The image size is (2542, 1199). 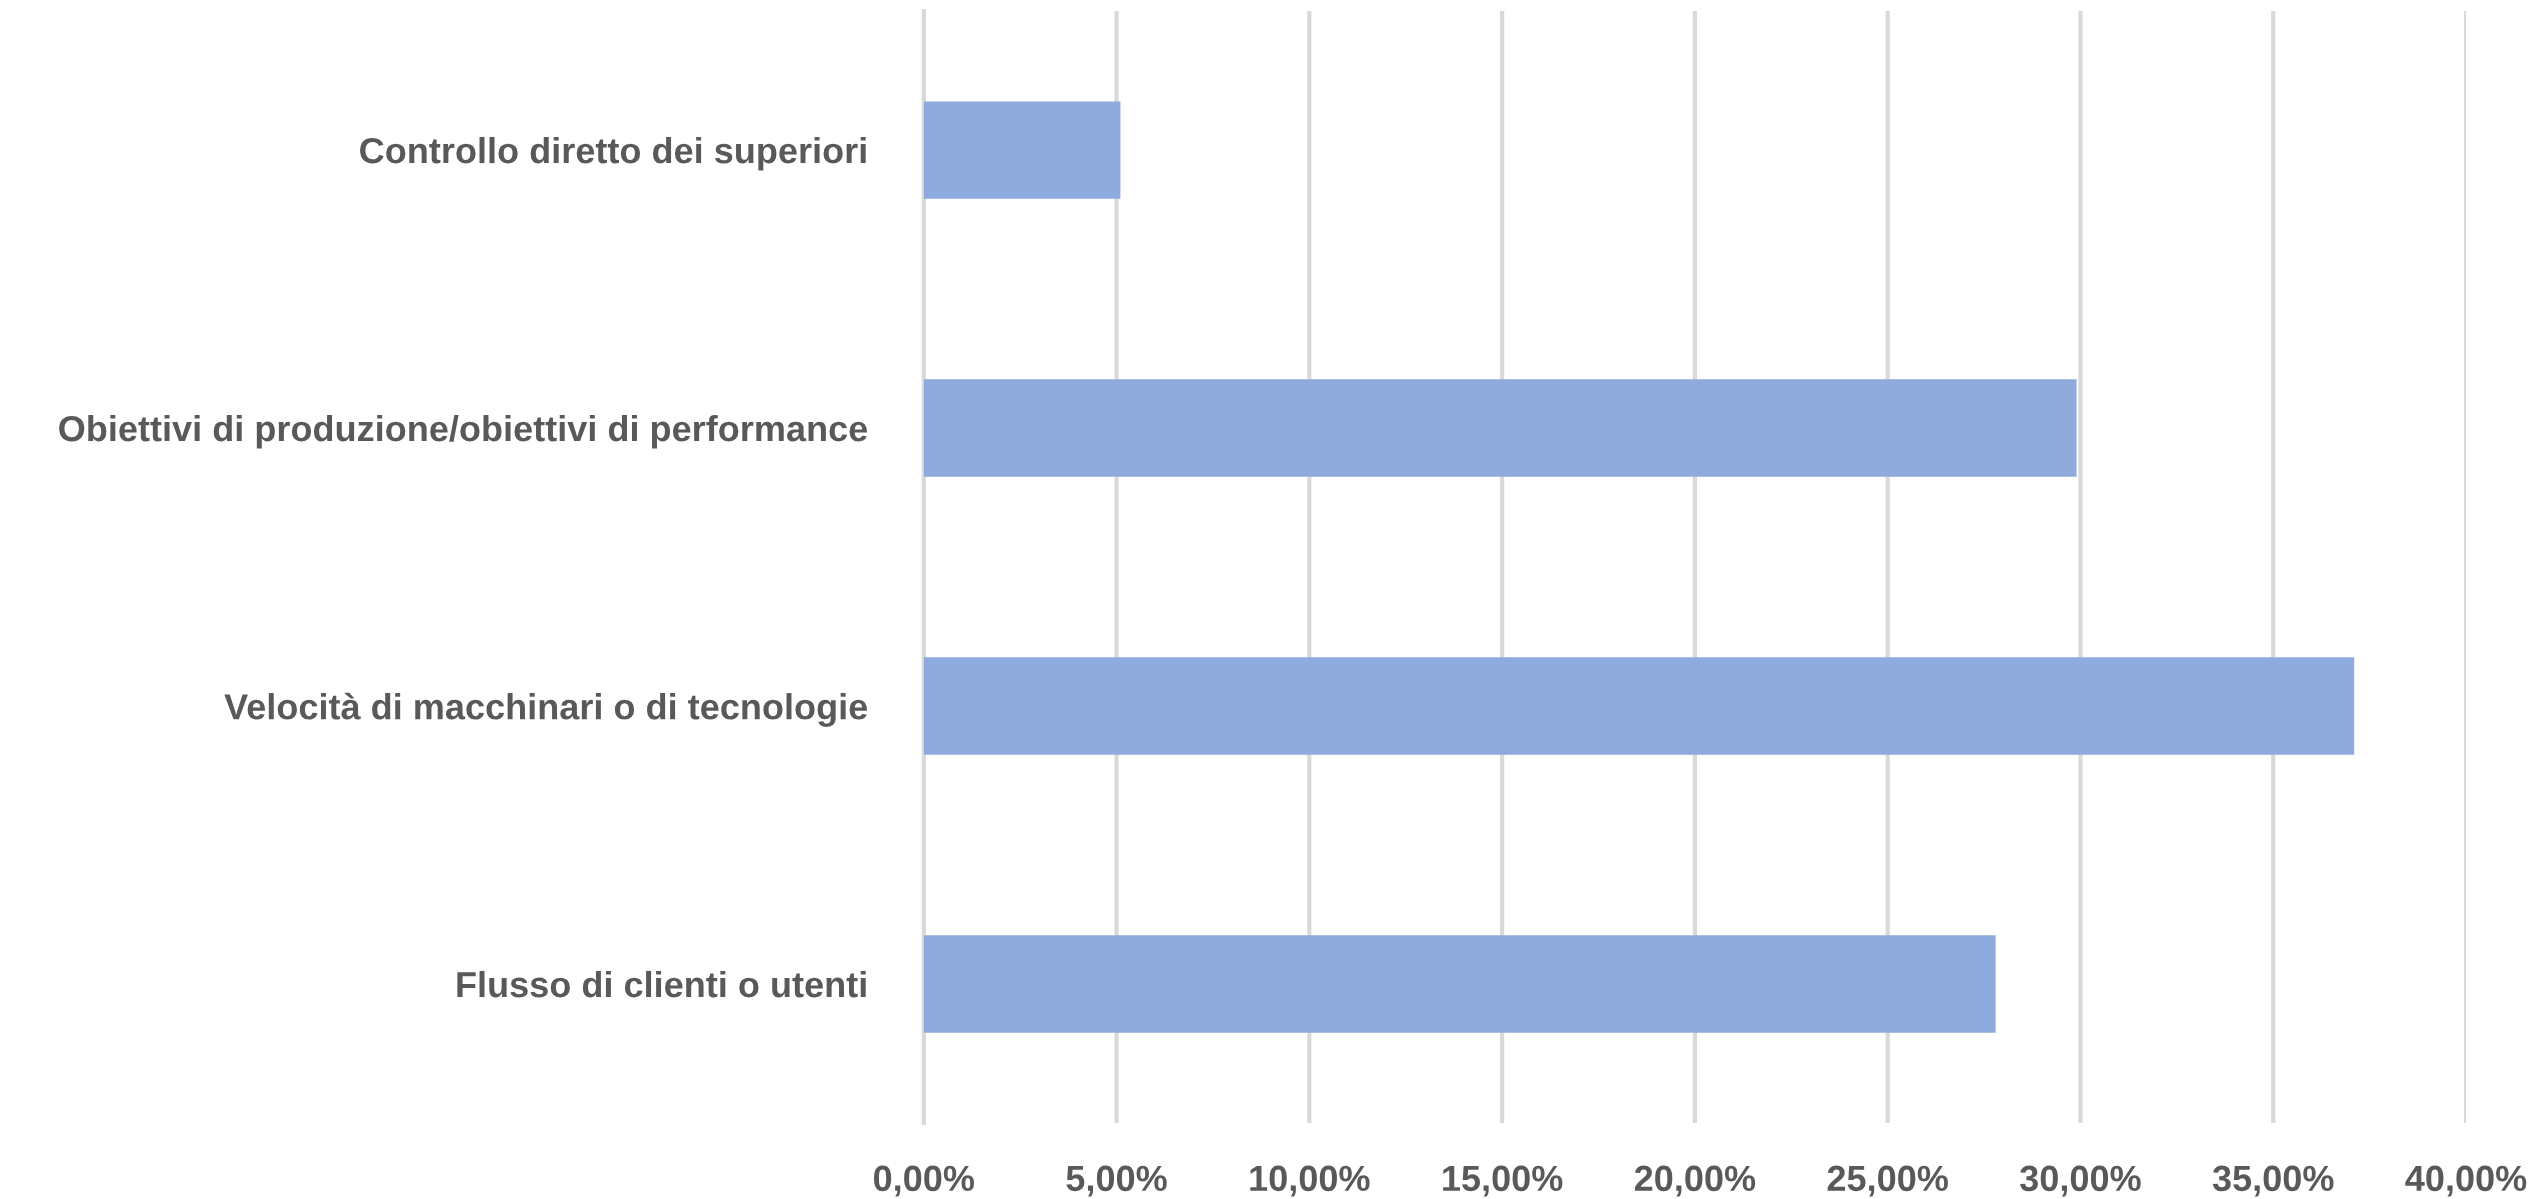 What do you see at coordinates (1695, 1181) in the screenshot?
I see `x-tick-label: 20,00%` at bounding box center [1695, 1181].